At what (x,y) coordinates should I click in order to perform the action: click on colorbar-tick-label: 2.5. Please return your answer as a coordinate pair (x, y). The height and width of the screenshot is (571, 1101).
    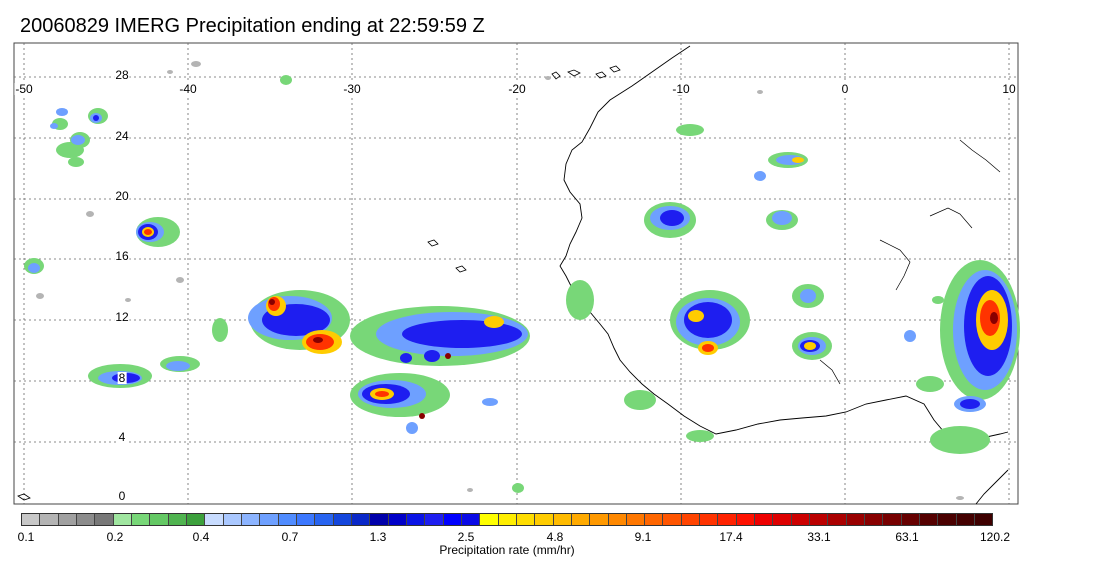
    Looking at the image, I should click on (466, 537).